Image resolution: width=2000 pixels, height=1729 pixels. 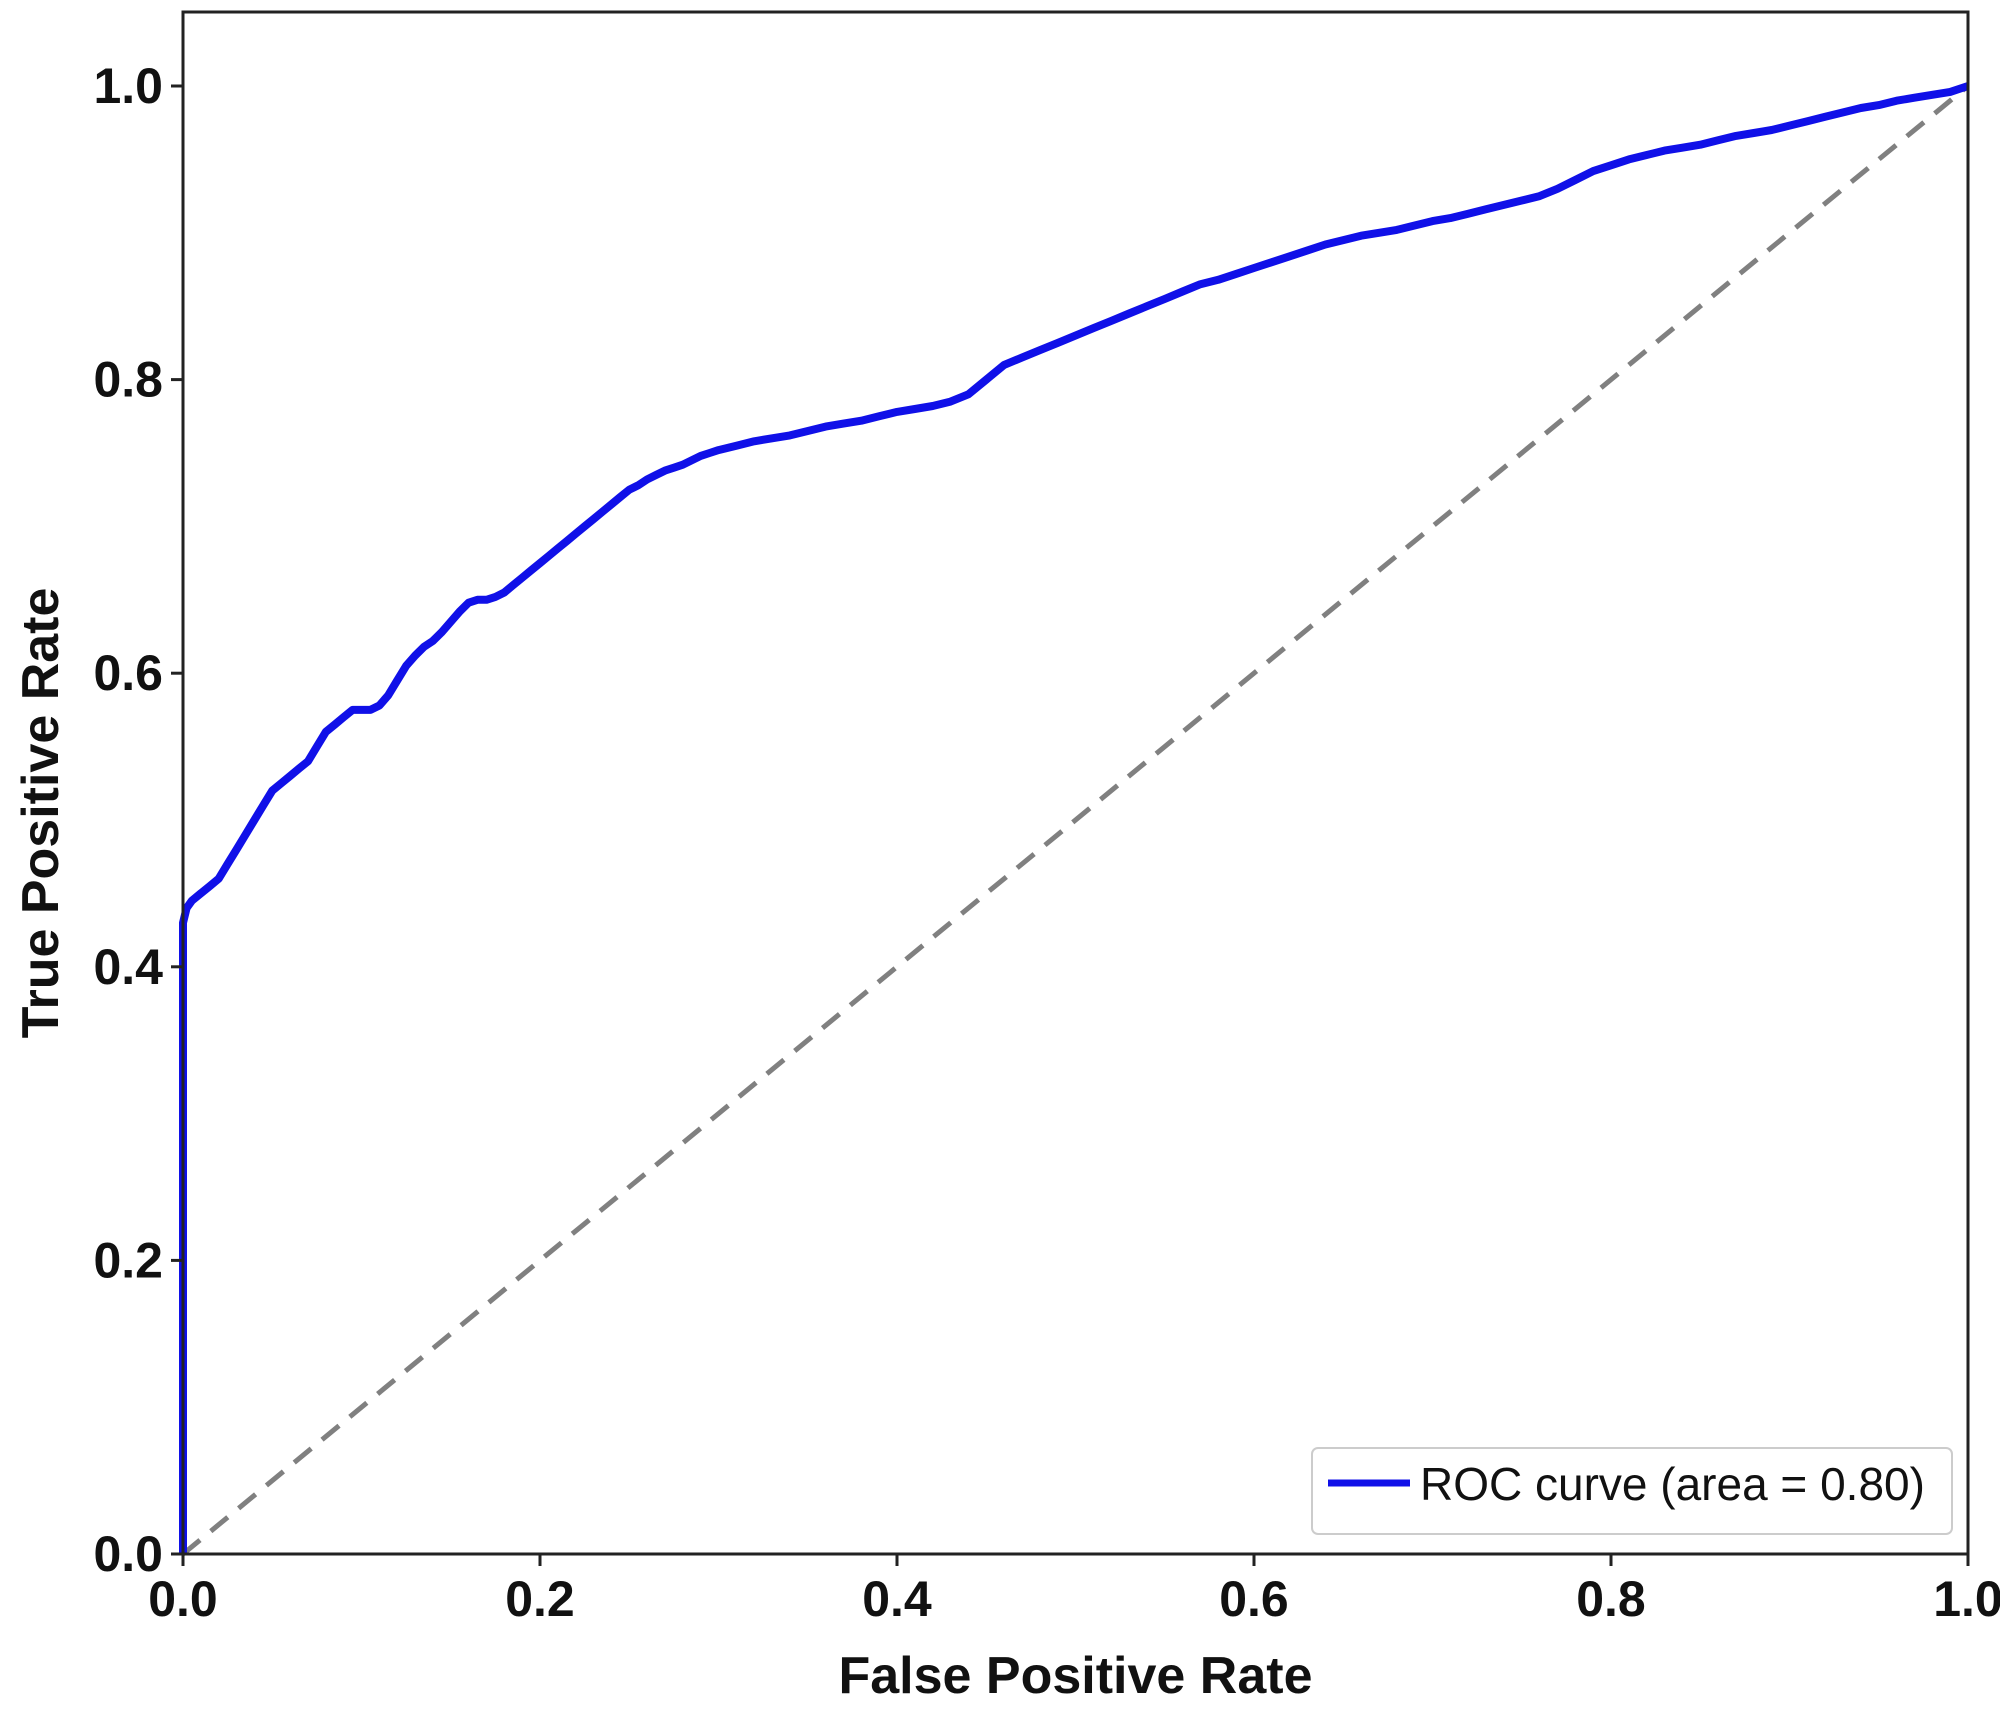 I want to click on y-tick-label: 0.0, so click(x=128, y=1554).